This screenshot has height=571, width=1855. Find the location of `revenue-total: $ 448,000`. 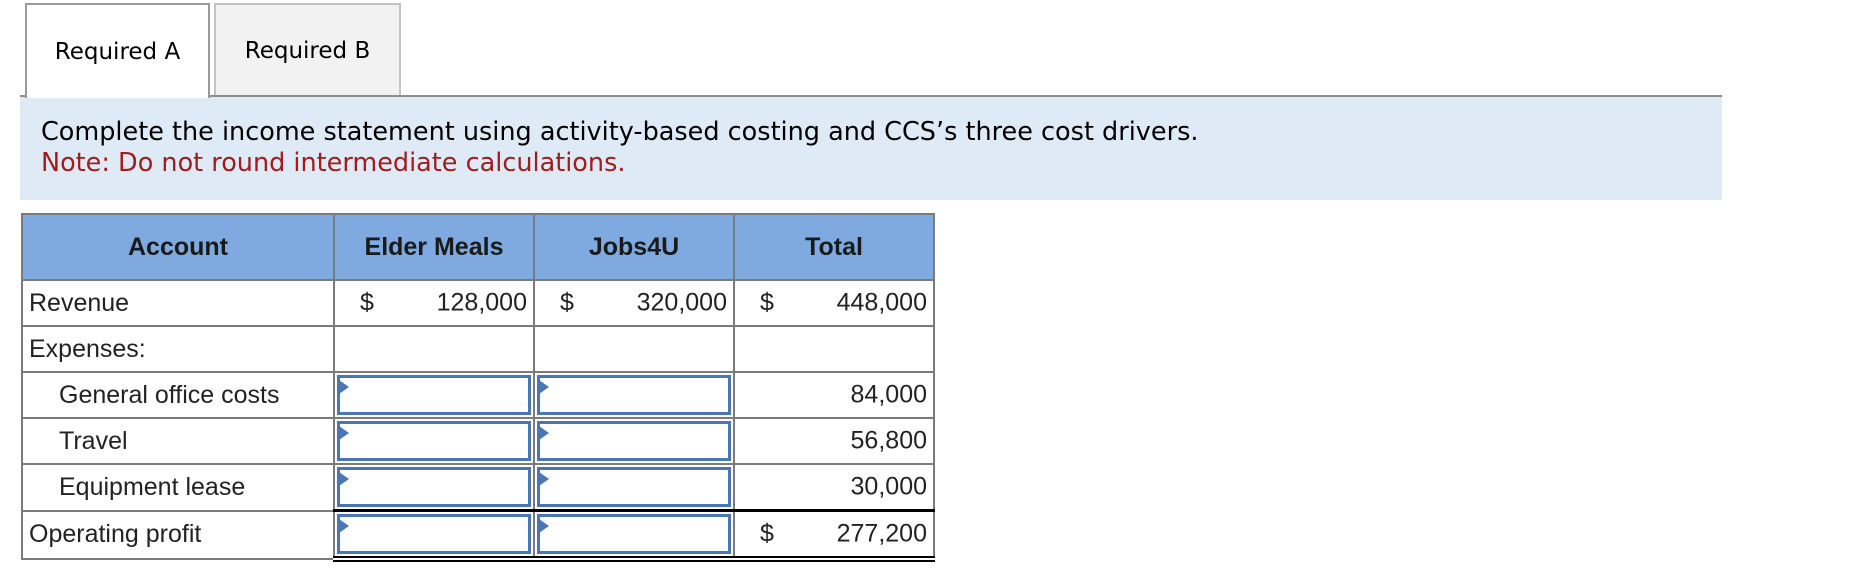

revenue-total: $ 448,000 is located at coordinates (834, 303).